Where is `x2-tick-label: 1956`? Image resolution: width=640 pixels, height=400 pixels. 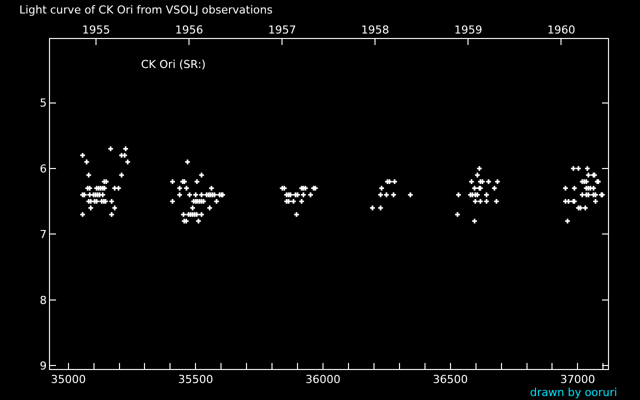
x2-tick-label: 1956 is located at coordinates (189, 30).